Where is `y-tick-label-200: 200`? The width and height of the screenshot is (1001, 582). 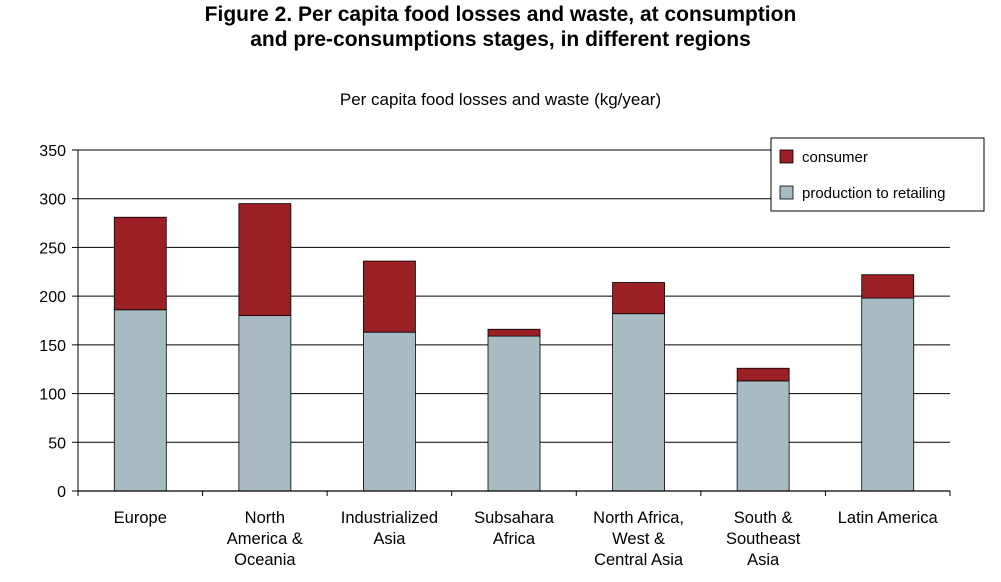
y-tick-label-200: 200 is located at coordinates (52, 297).